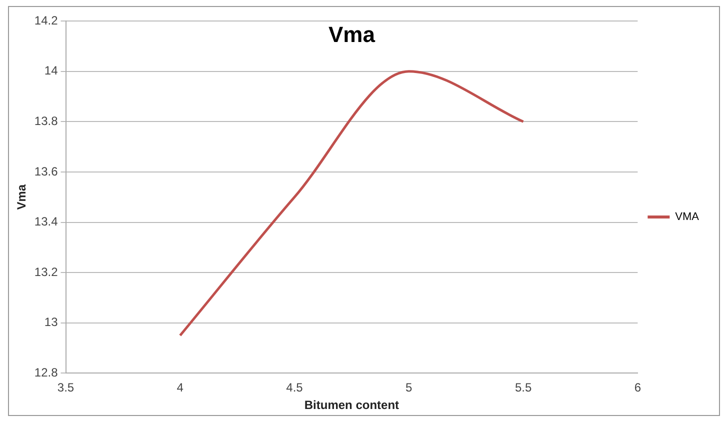 The image size is (728, 424). Describe the element at coordinates (46, 221) in the screenshot. I see `y-tick-label: 13.4` at that location.